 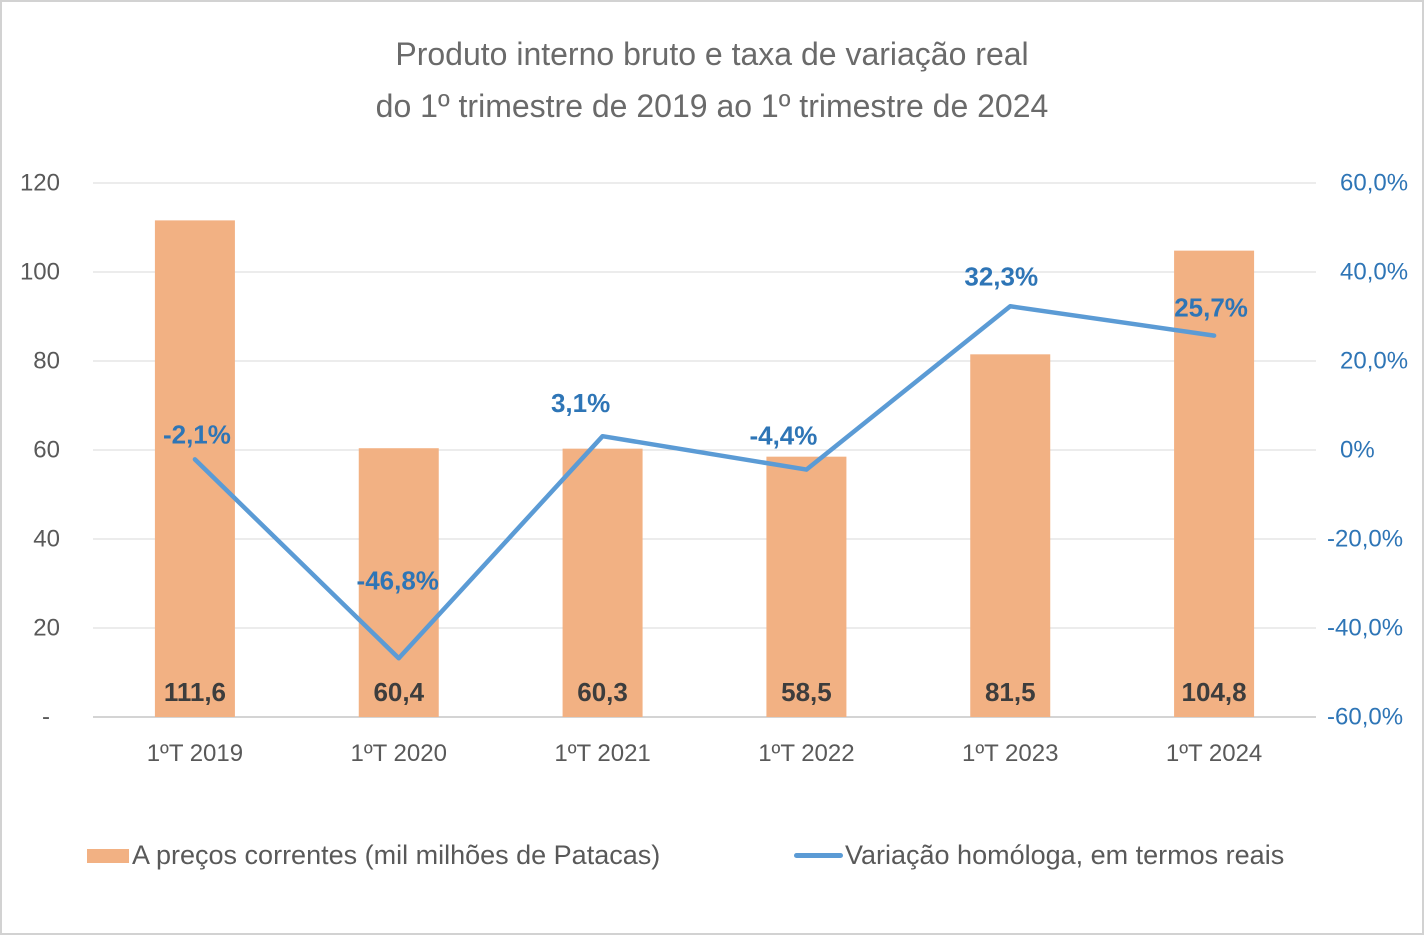 What do you see at coordinates (1357, 450) in the screenshot?
I see `right-axis-tick: 0%` at bounding box center [1357, 450].